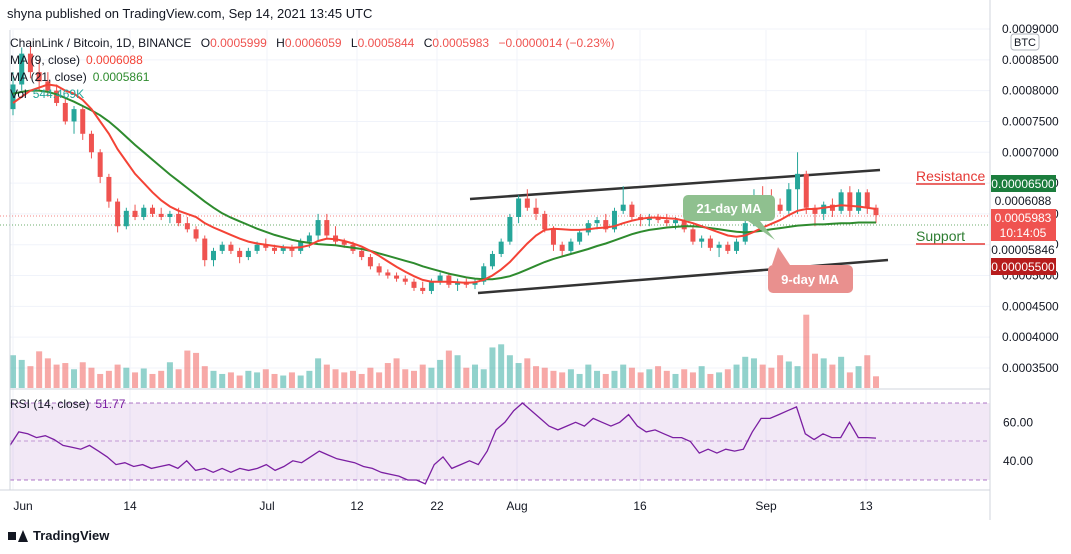 The image size is (1071, 554). I want to click on price-tick-label: 0.0008500, so click(1030, 60).